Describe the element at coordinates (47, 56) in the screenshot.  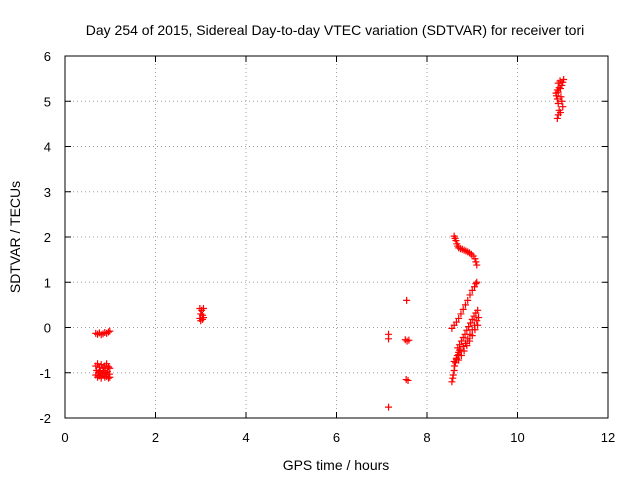
I see `y-tick-label: 6` at that location.